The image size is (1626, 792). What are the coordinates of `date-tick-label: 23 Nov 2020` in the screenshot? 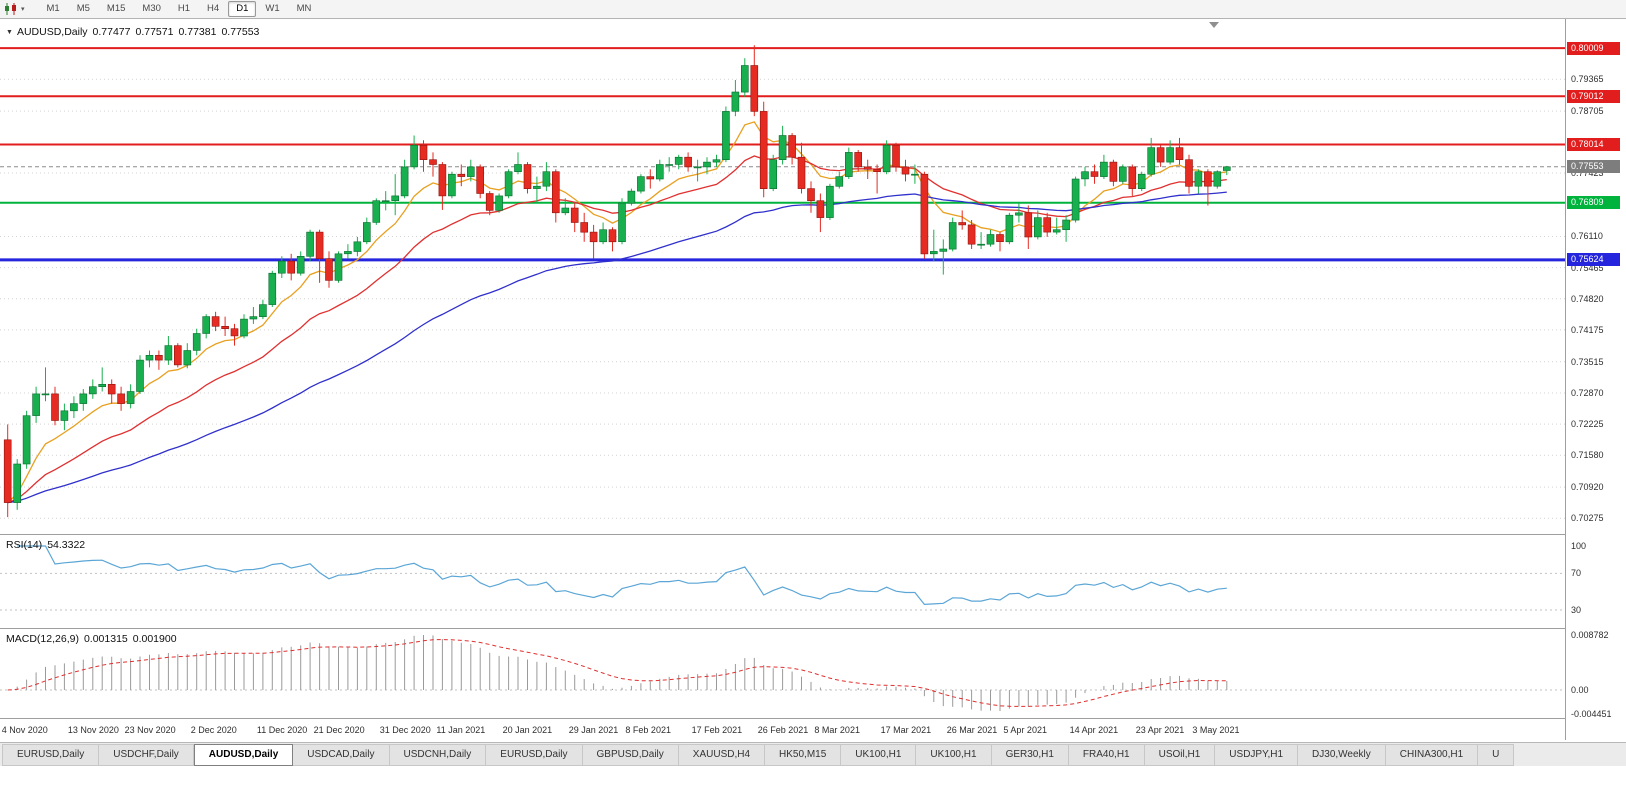 It's located at (150, 730).